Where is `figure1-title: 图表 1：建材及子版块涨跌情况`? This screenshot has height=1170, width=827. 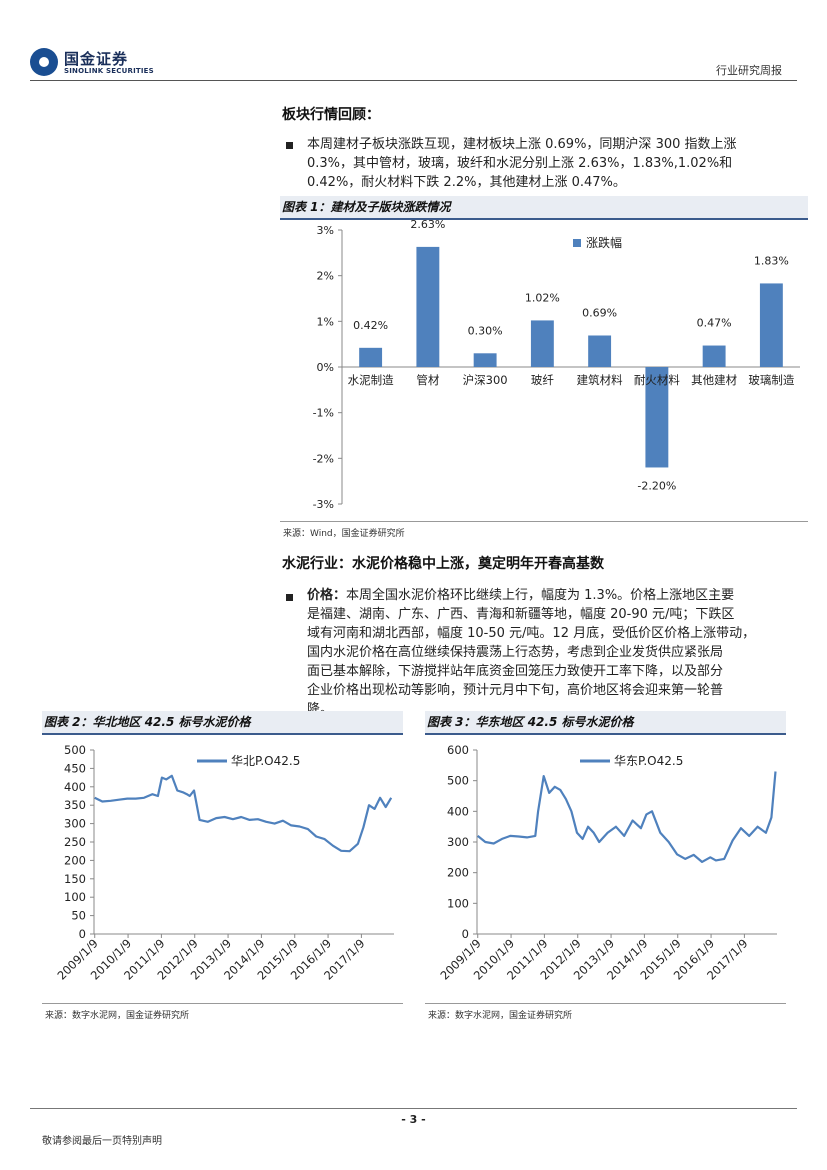 figure1-title: 图表 1：建材及子版块涨跌情况 is located at coordinates (366, 207).